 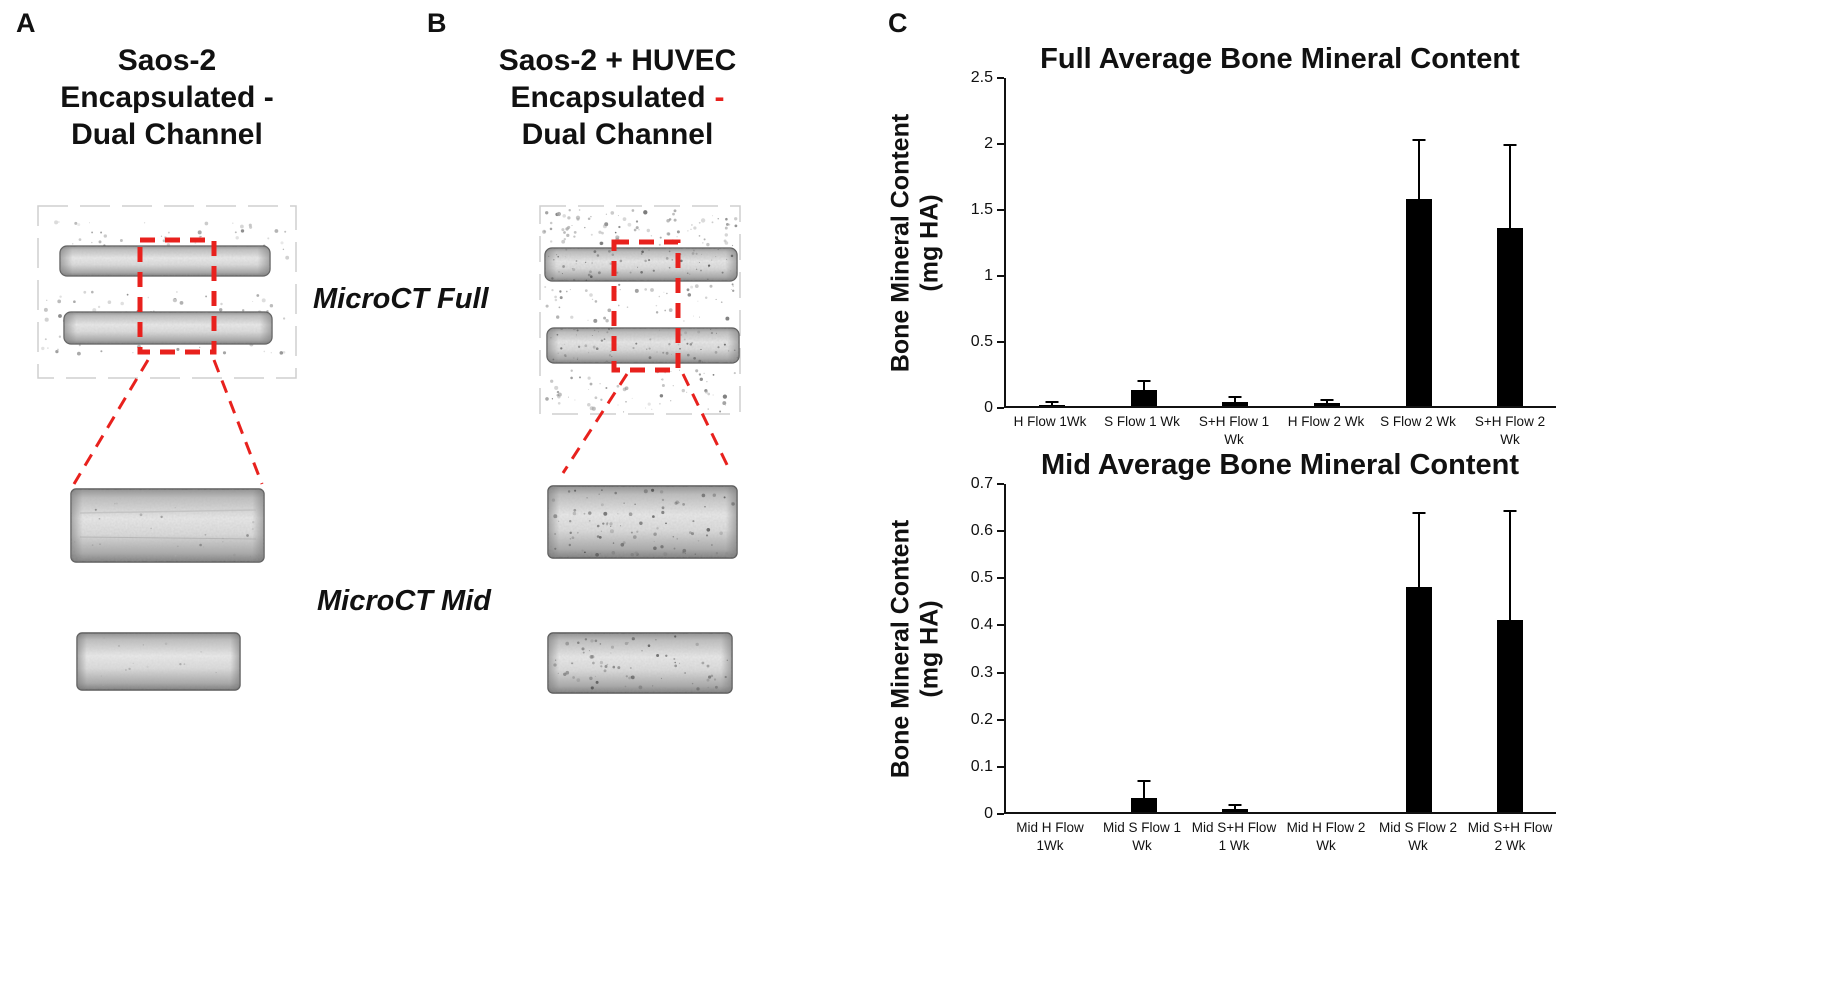 I want to click on zoom-lines-b, so click(x=647, y=423).